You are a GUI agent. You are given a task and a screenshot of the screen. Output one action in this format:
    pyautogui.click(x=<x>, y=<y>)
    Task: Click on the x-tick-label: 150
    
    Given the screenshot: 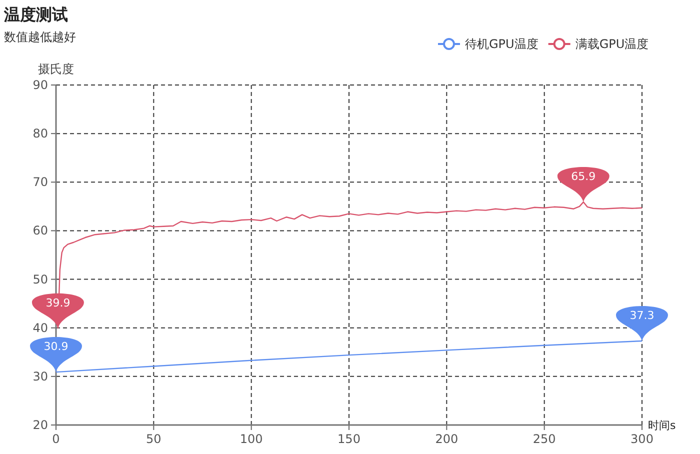 What is the action you would take?
    pyautogui.click(x=349, y=439)
    